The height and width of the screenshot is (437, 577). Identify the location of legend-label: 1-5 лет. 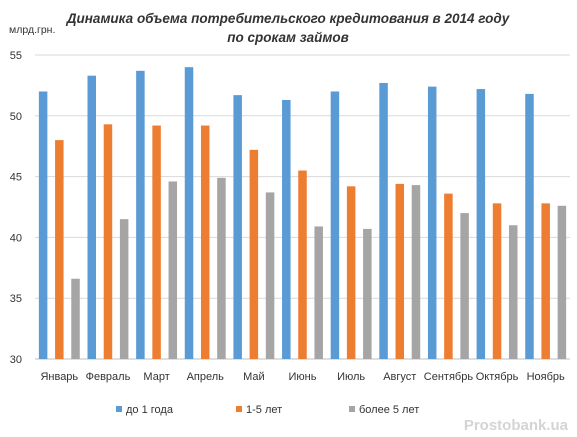
(264, 410).